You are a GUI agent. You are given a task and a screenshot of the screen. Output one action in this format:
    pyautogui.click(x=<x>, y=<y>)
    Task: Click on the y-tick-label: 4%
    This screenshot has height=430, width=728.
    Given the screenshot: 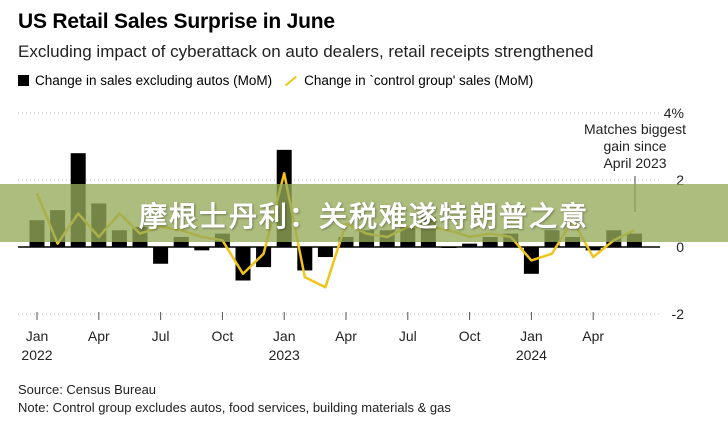 What is the action you would take?
    pyautogui.click(x=674, y=113)
    